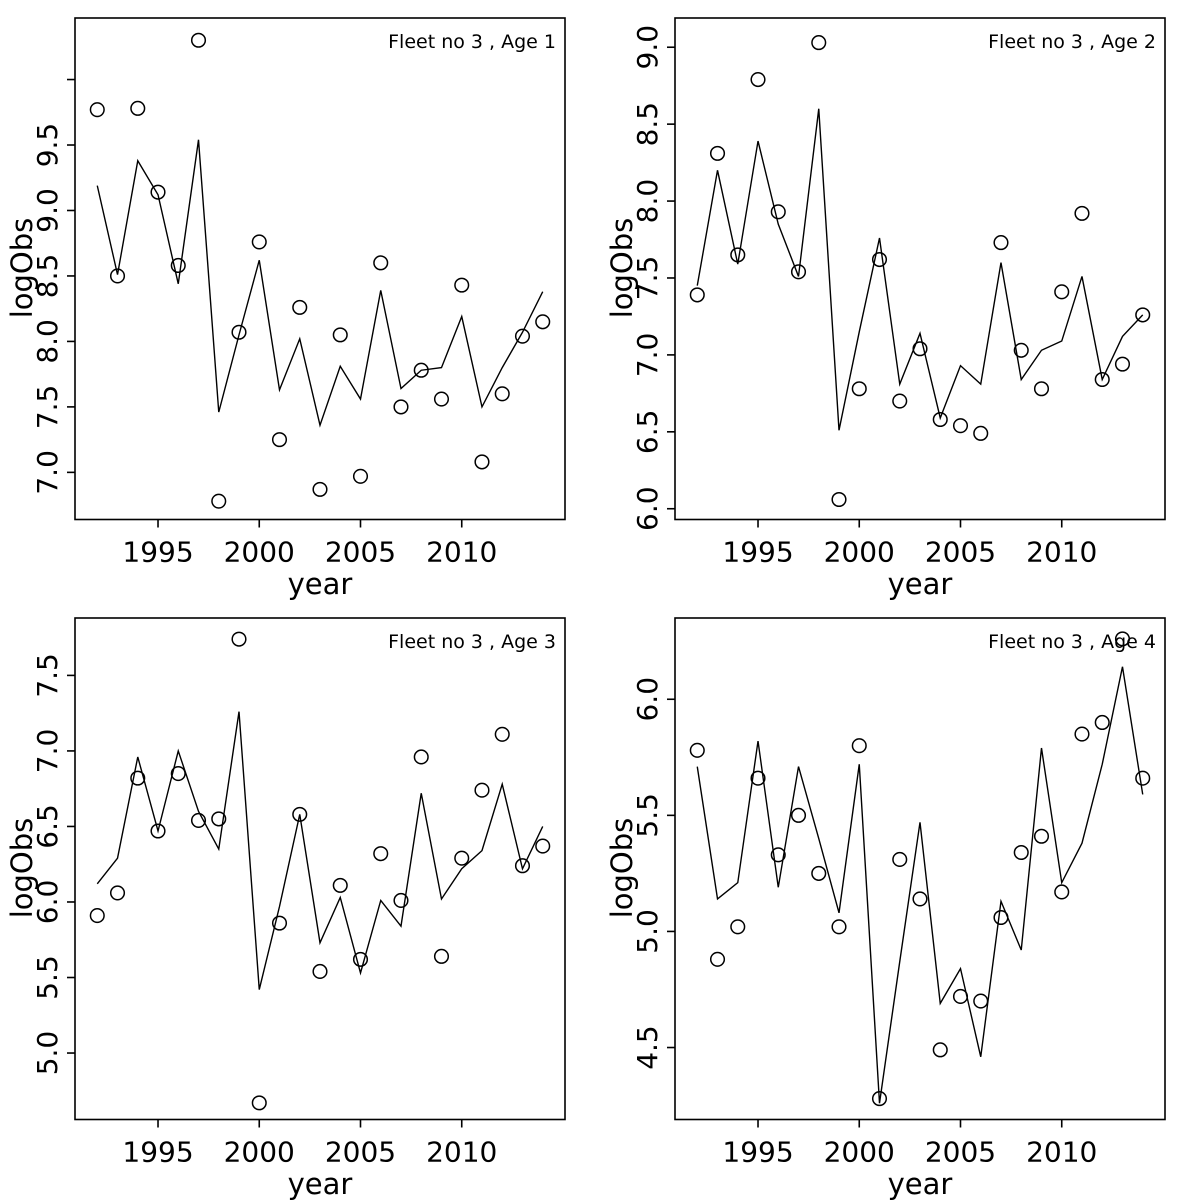 This screenshot has height=1200, width=1200. Describe the element at coordinates (472, 42) in the screenshot. I see `panel-title: Fleet no 3 , Age 1` at that location.